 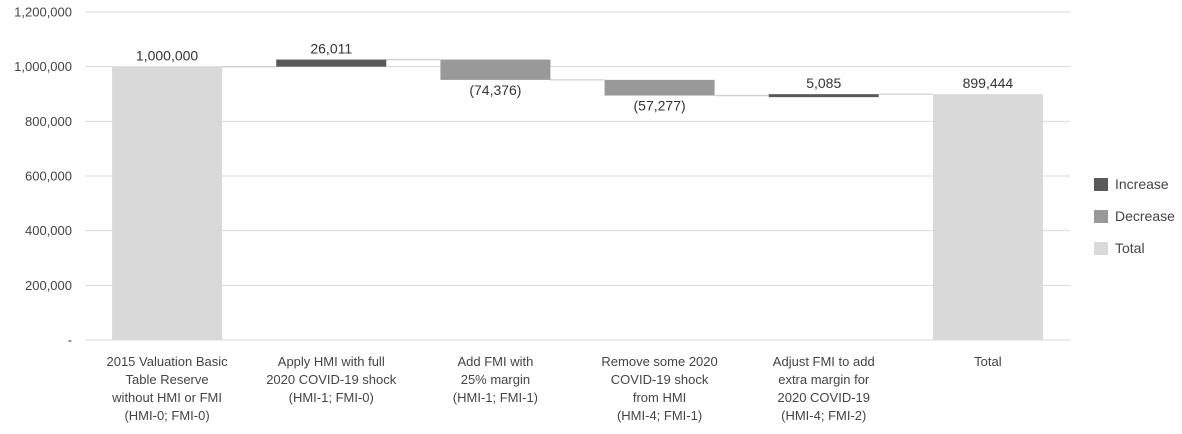 I want to click on category-label: (HMI-0; FMI-0), so click(x=166, y=415).